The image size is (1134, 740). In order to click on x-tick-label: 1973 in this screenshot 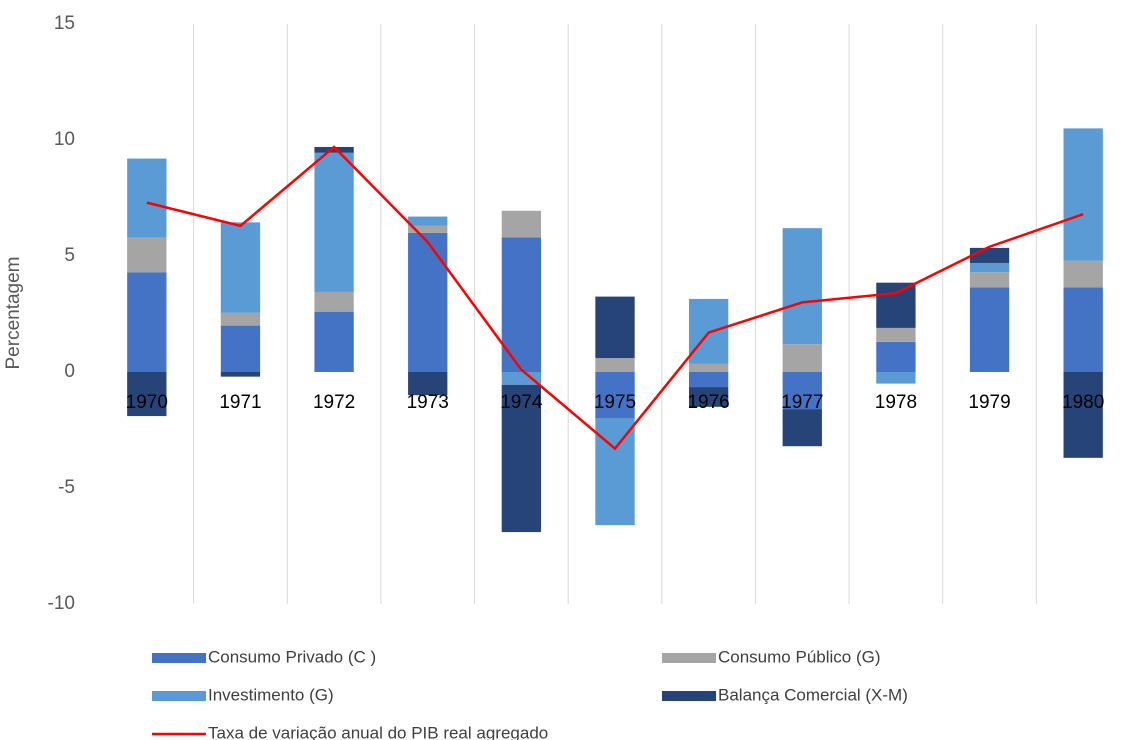, I will do `click(428, 402)`.